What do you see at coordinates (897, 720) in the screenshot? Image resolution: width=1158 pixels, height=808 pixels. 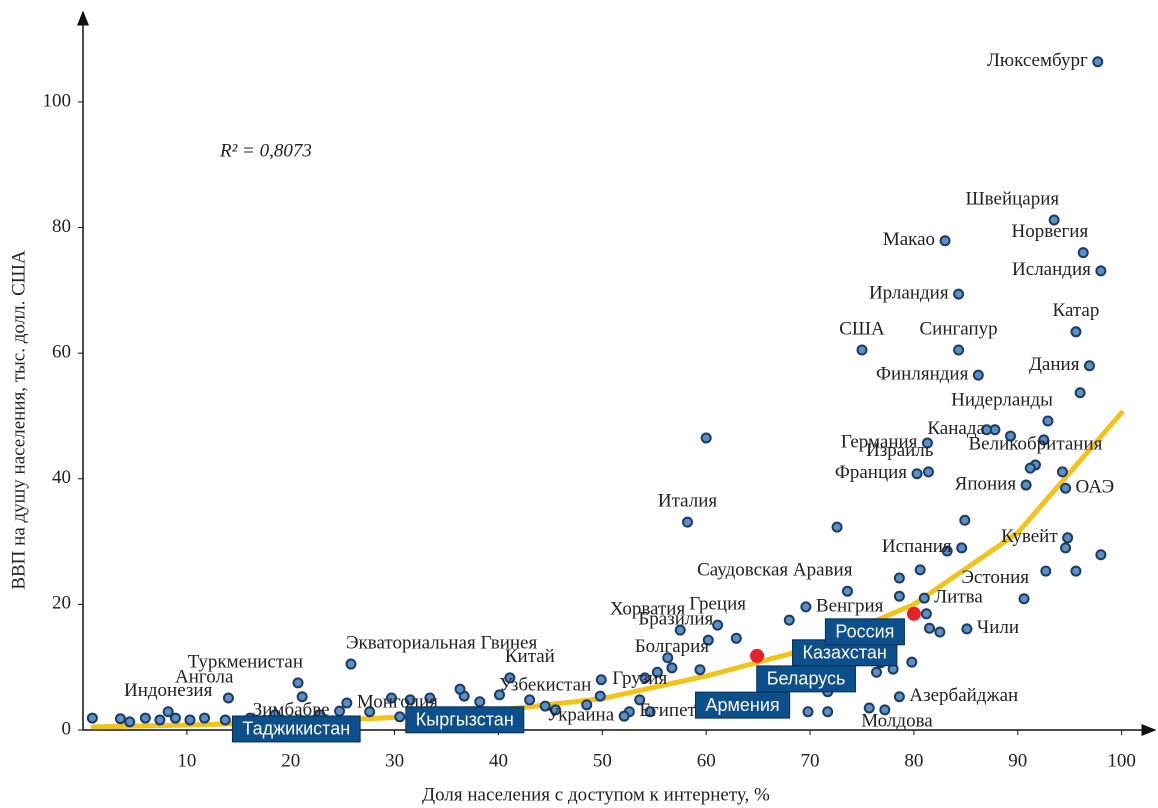 I see `point-label: Молдова` at bounding box center [897, 720].